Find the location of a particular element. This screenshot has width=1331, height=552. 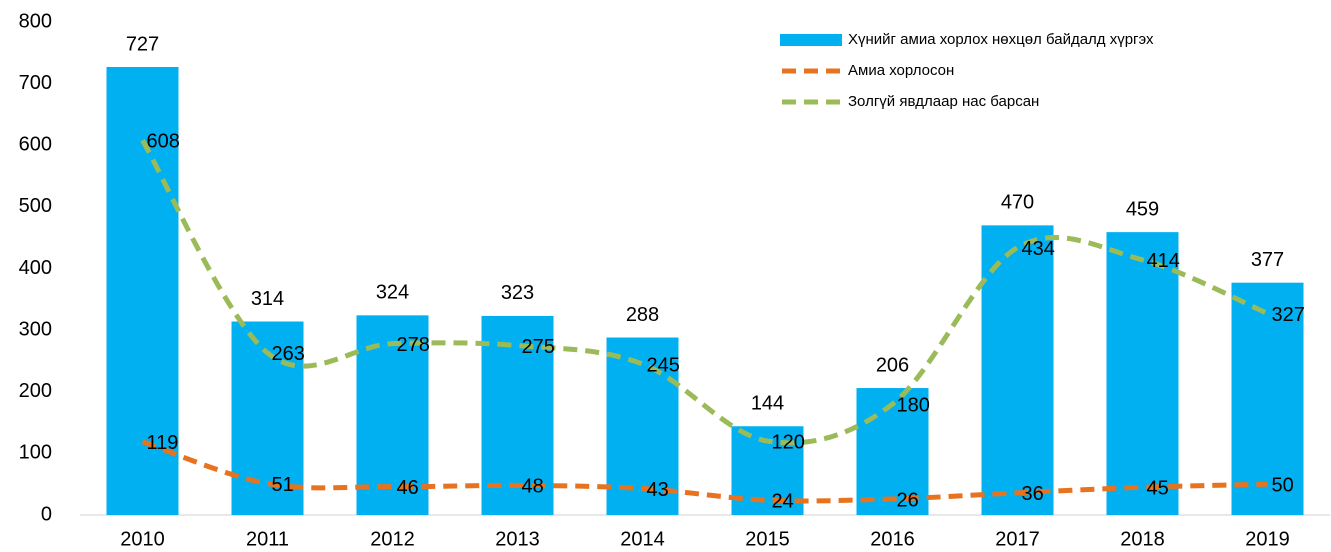

data-label: 275 is located at coordinates (538, 347).